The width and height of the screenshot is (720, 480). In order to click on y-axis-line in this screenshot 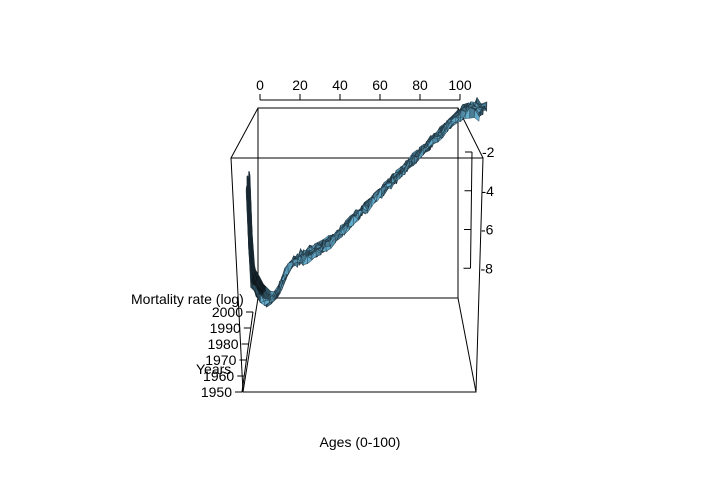, I will do `click(247, 352)`.